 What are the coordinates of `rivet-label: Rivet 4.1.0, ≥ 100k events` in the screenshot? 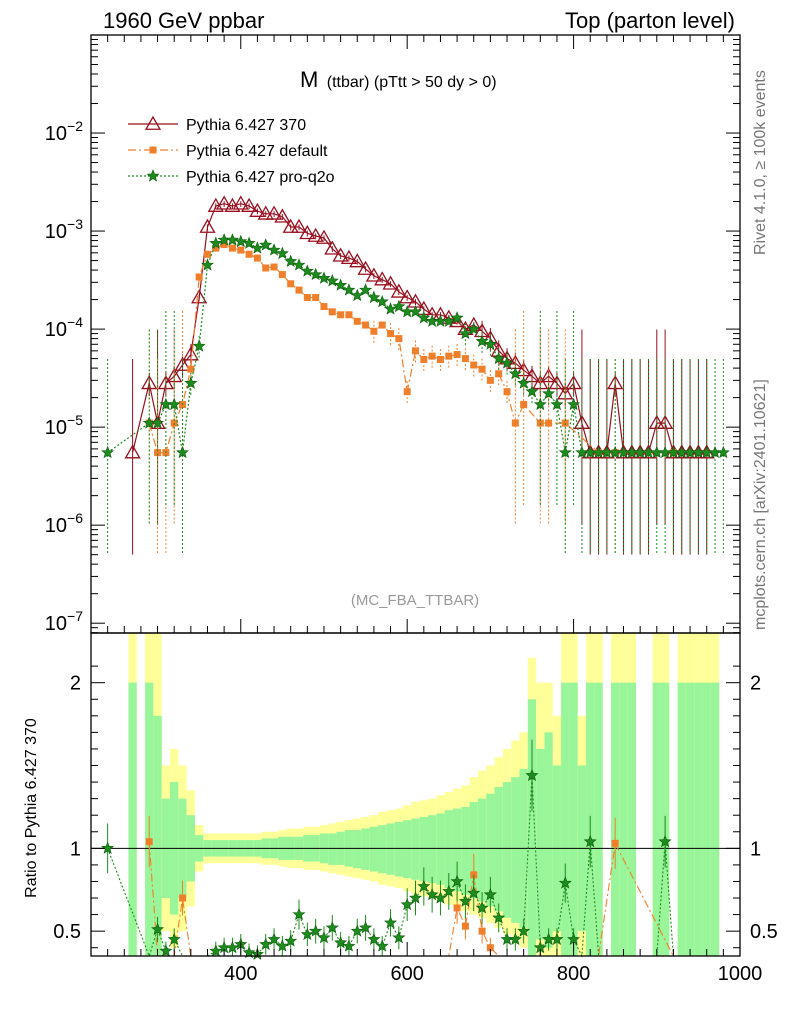 It's located at (760, 162).